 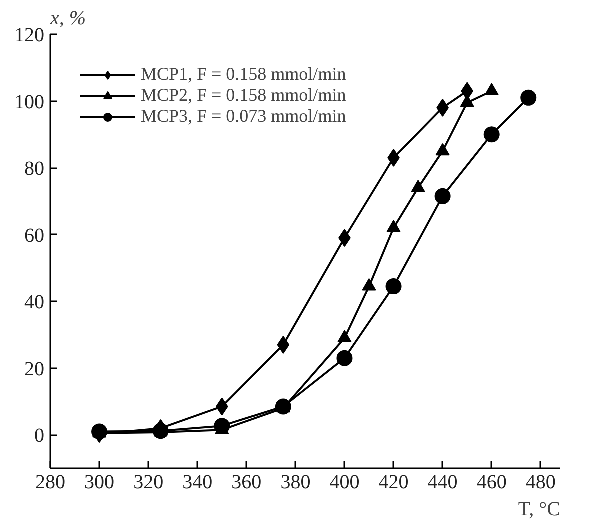 What do you see at coordinates (34, 303) in the screenshot?
I see `y-tick-label: 40` at bounding box center [34, 303].